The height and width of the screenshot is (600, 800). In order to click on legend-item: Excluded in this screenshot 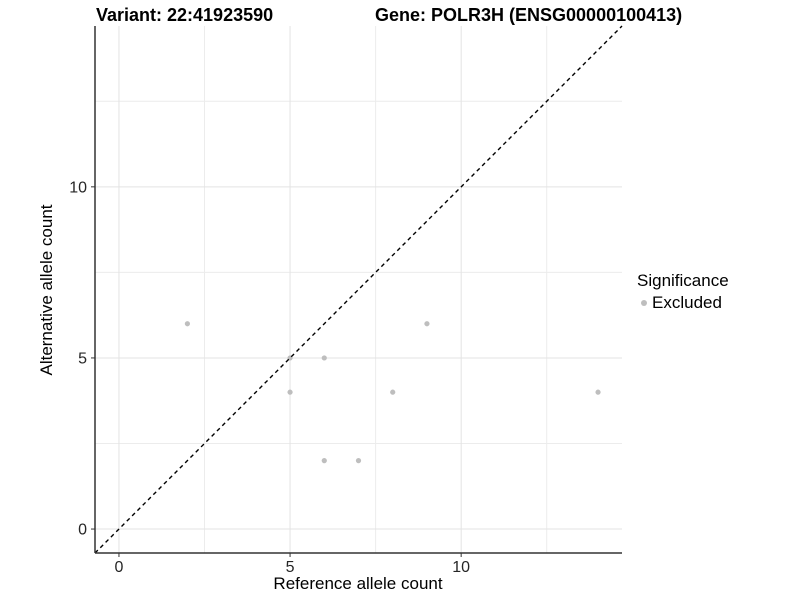, I will do `click(685, 303)`.